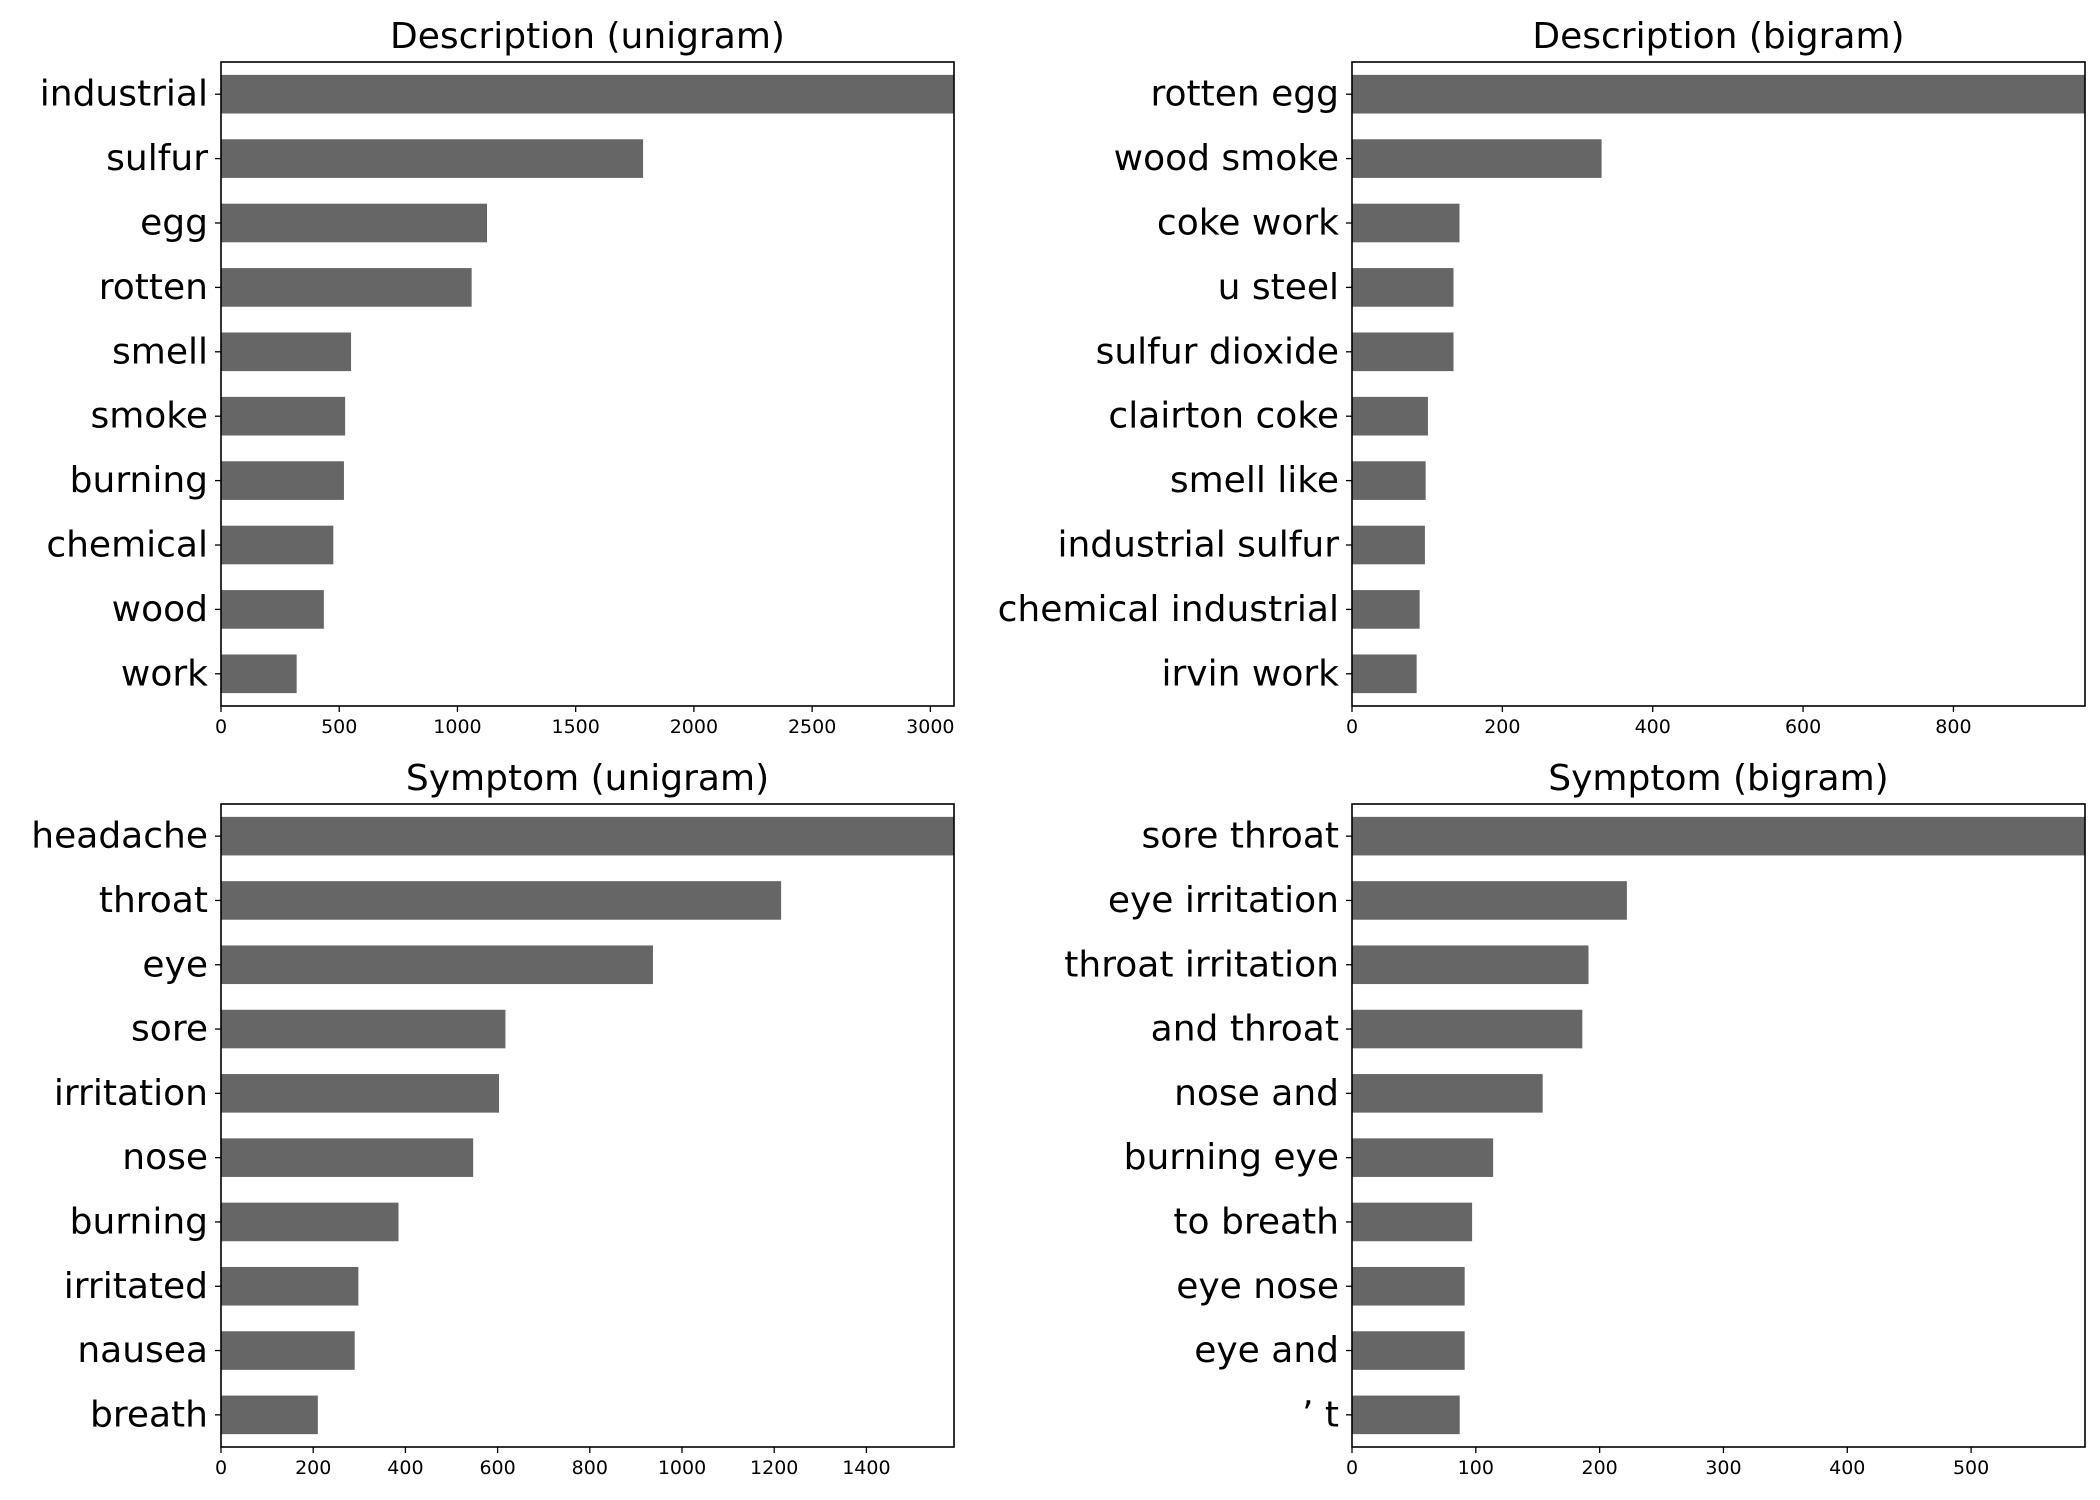 This screenshot has height=1500, width=2100. What do you see at coordinates (157, 158) in the screenshot?
I see `category-label-sulfur: sulfur` at bounding box center [157, 158].